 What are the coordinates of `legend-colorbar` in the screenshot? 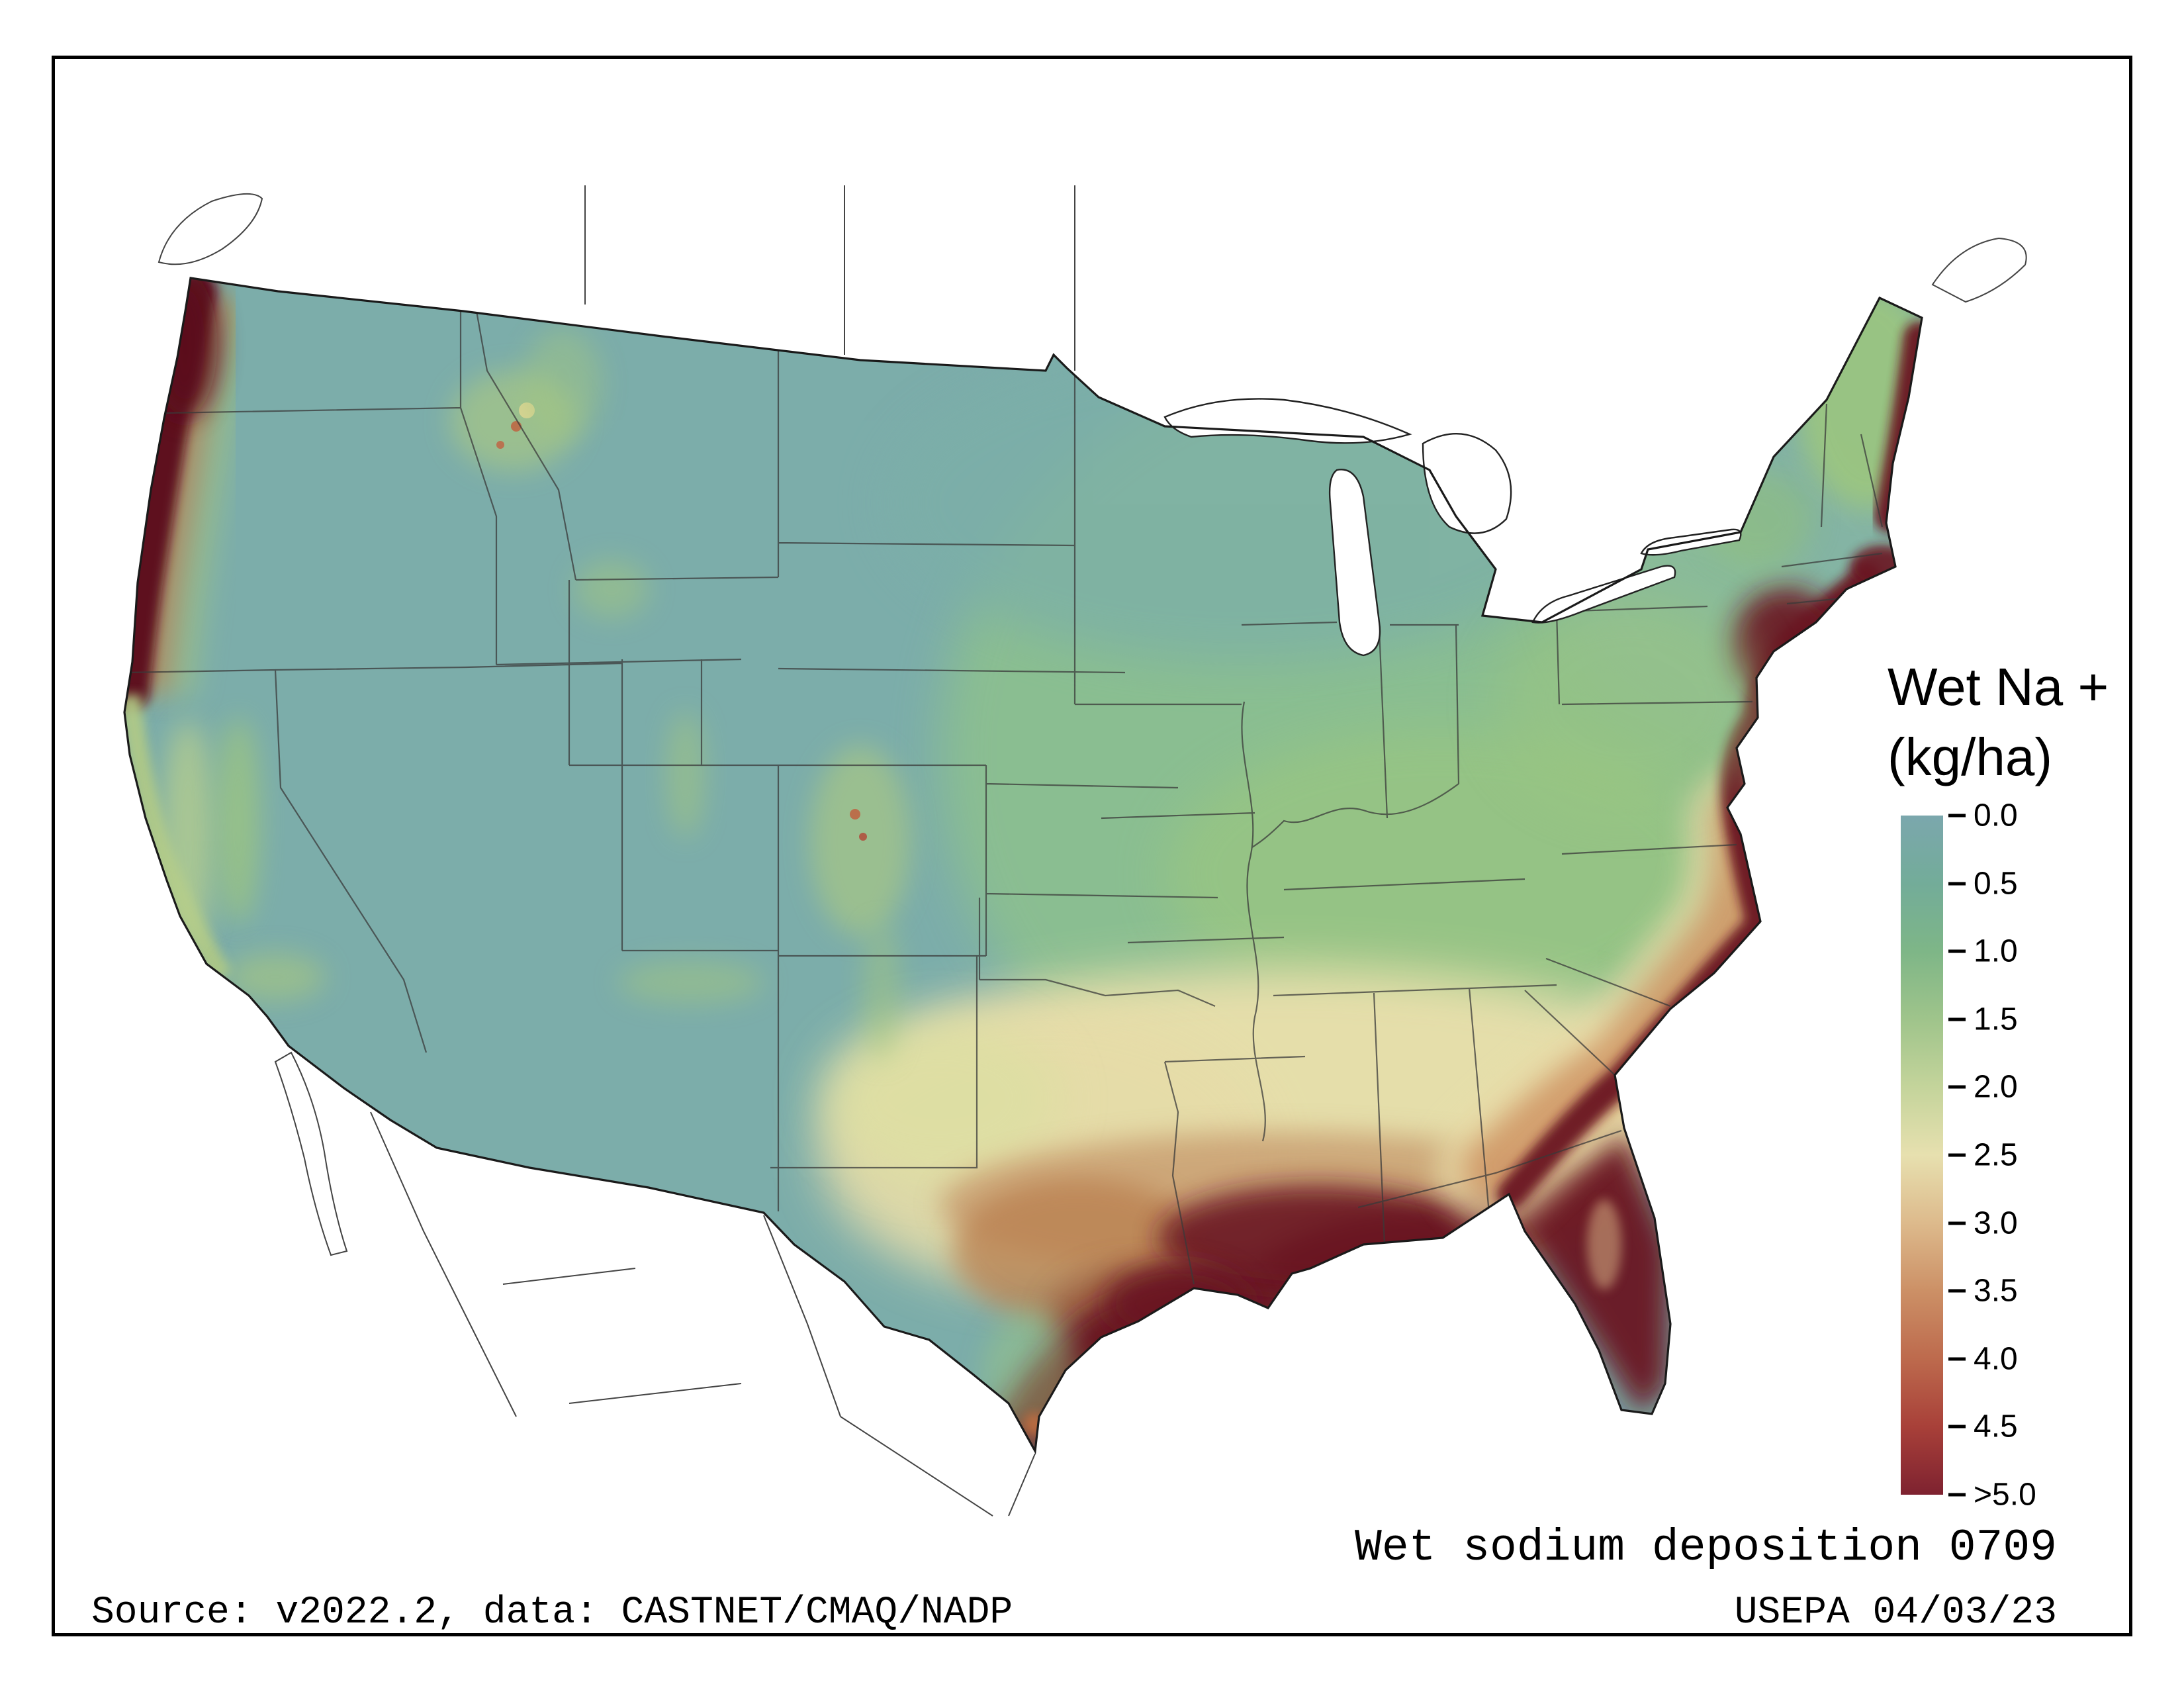 It's located at (1922, 1155).